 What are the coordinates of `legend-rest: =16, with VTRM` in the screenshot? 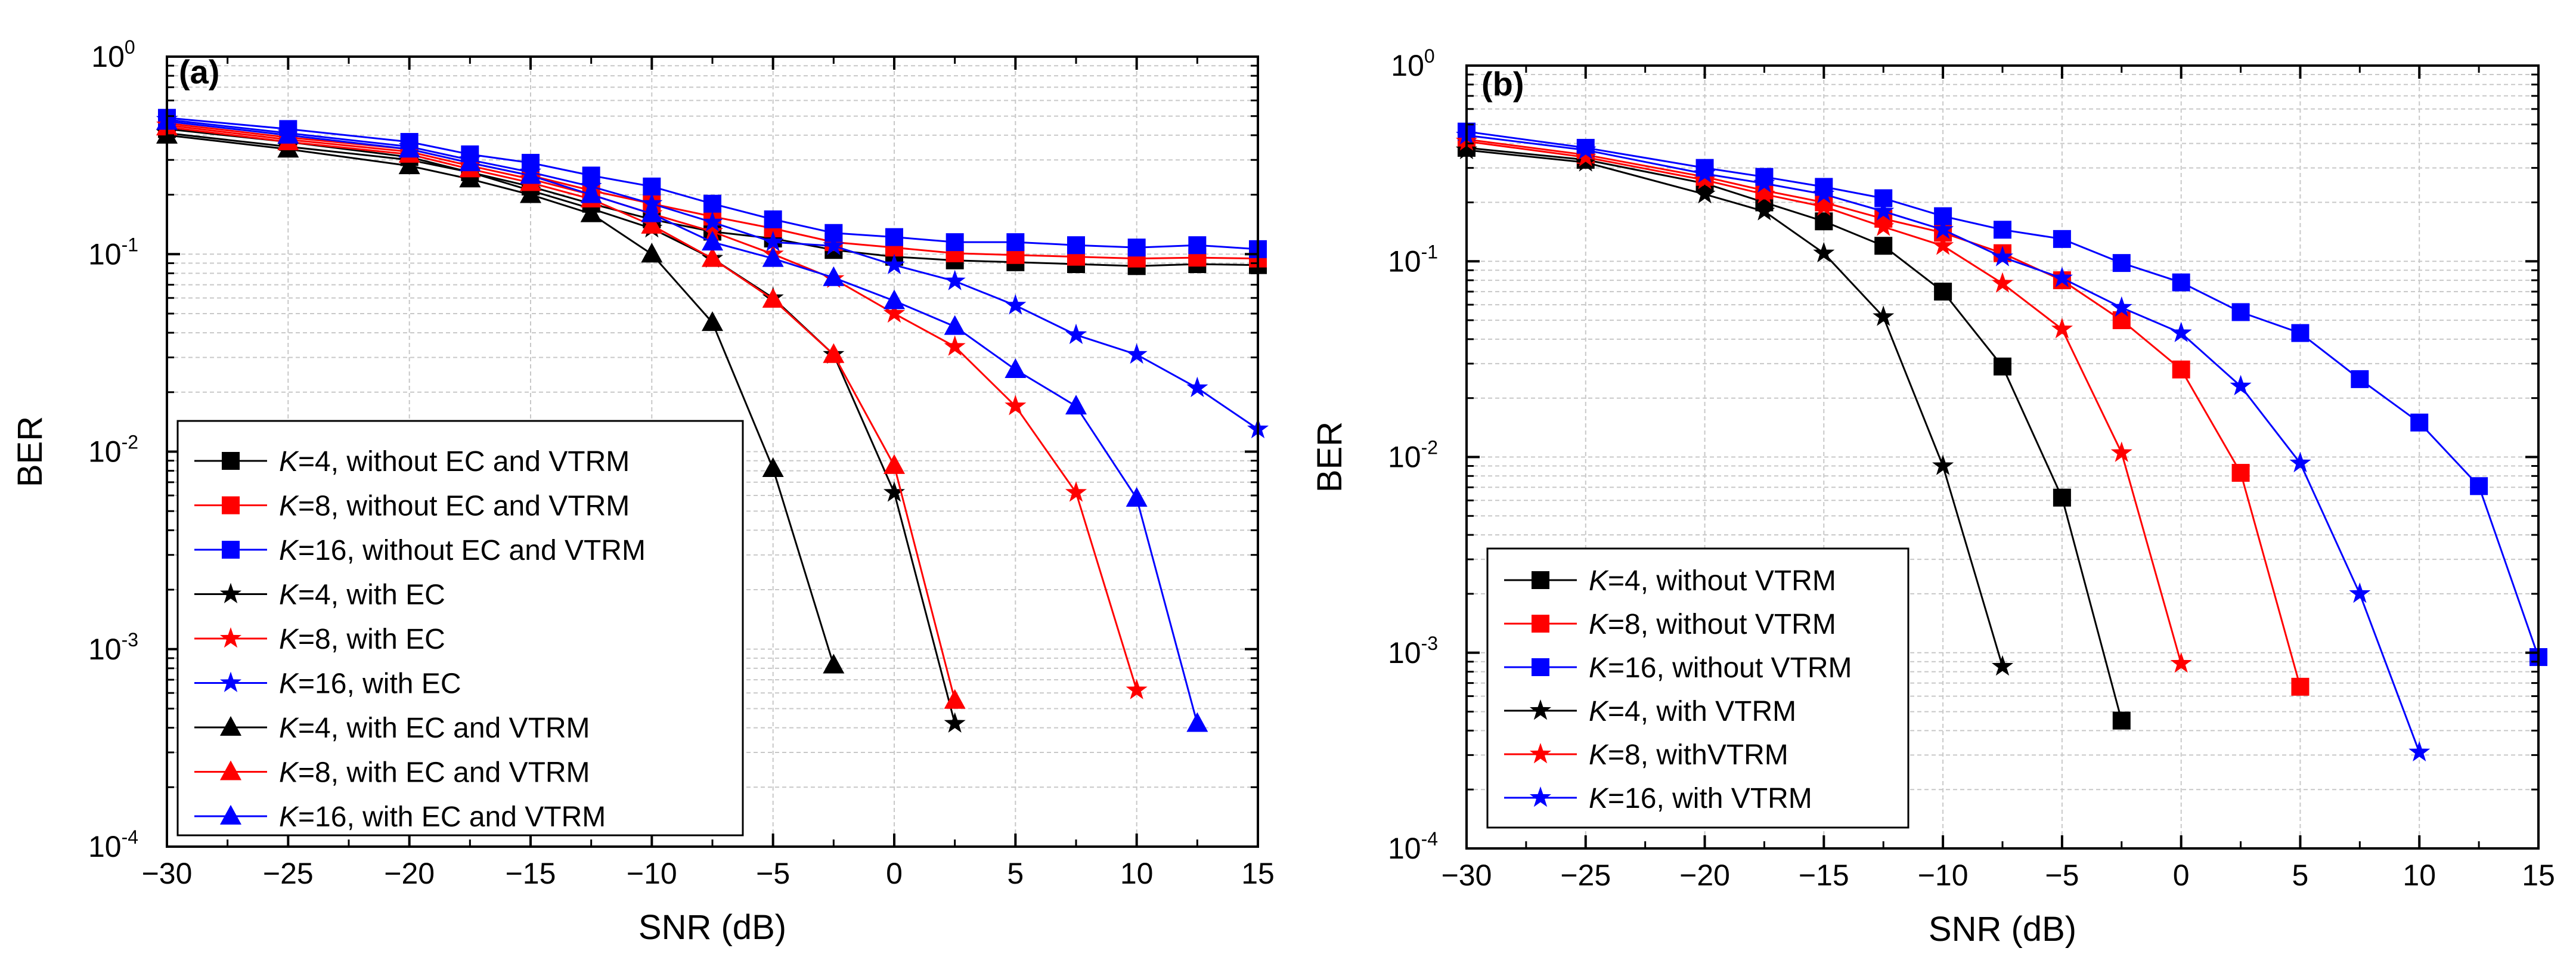 It's located at (1710, 798).